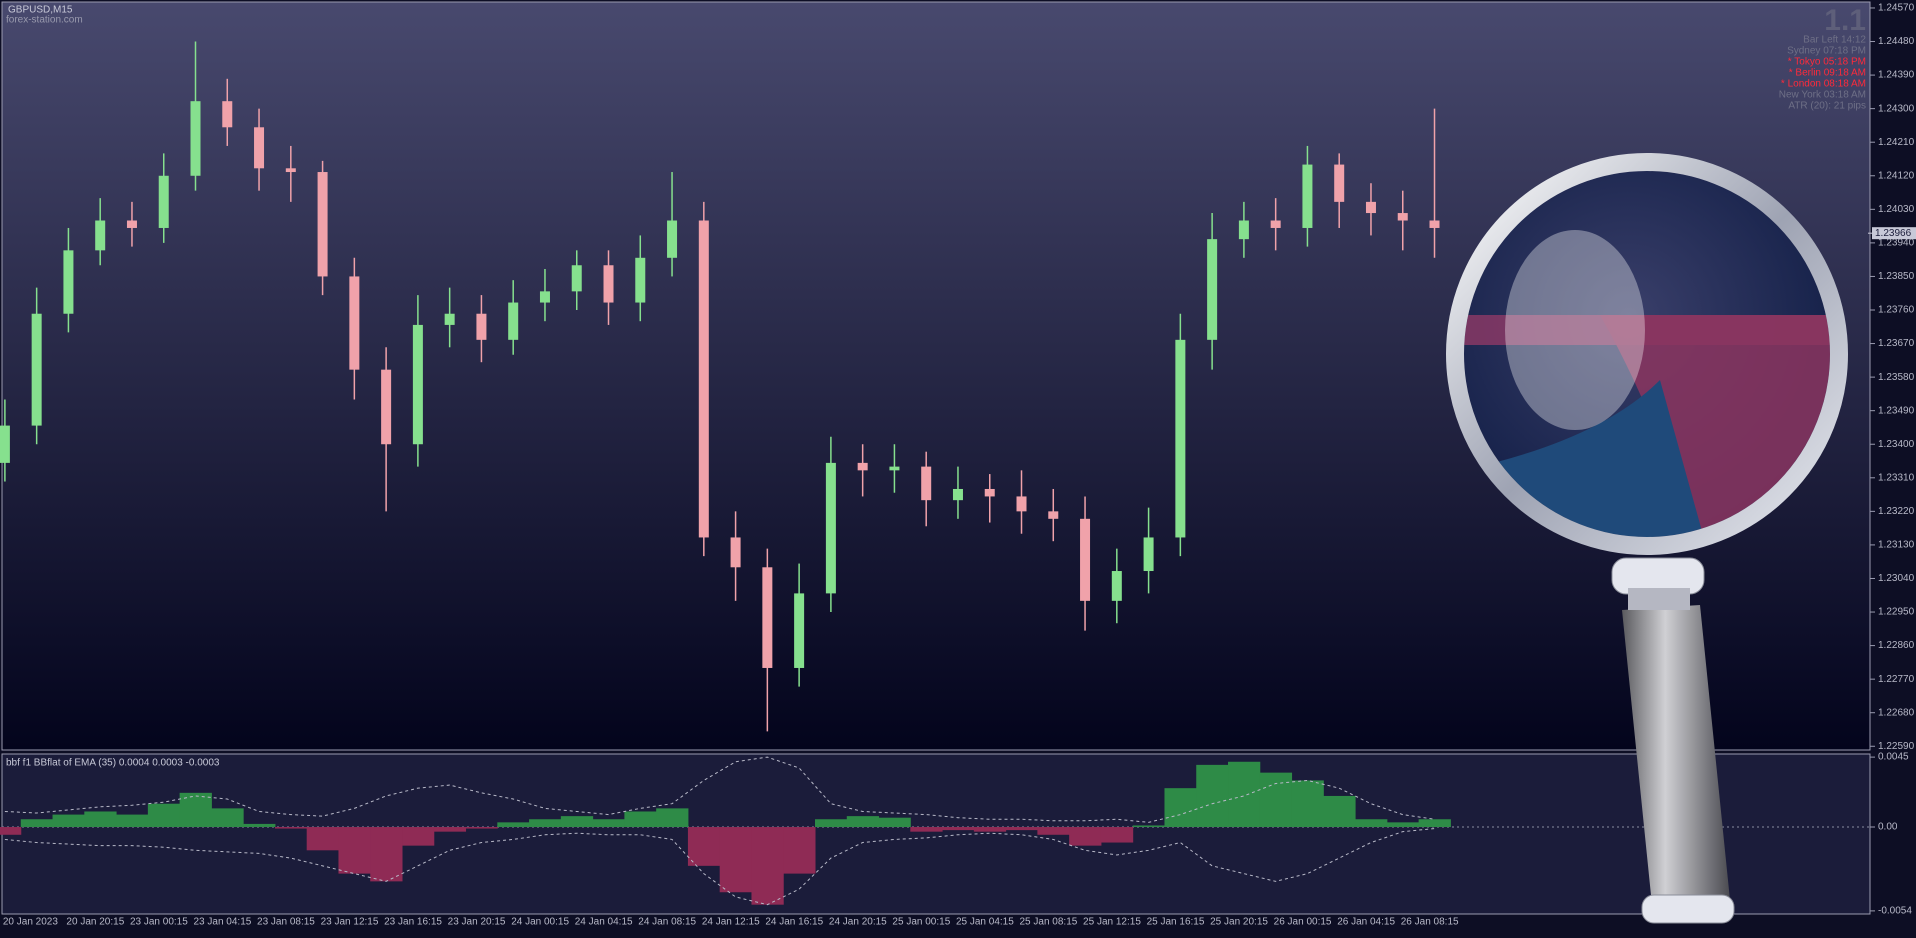 The height and width of the screenshot is (938, 1916). Describe the element at coordinates (1176, 922) in the screenshot. I see `x-tick-label: 25 Jan 16:15` at that location.